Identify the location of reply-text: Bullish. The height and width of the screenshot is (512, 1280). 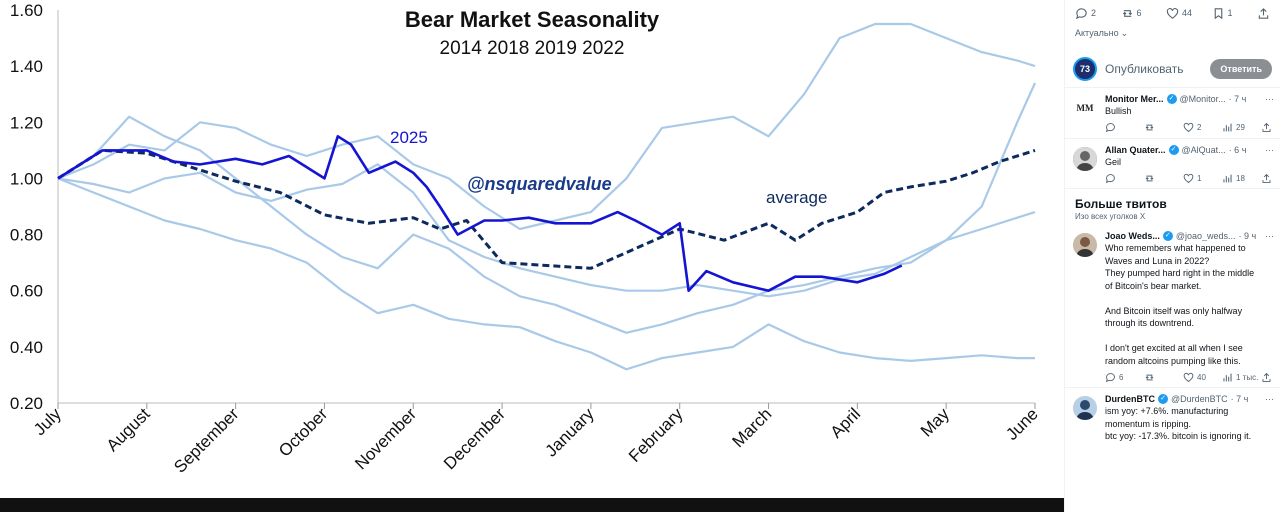
(1118, 111).